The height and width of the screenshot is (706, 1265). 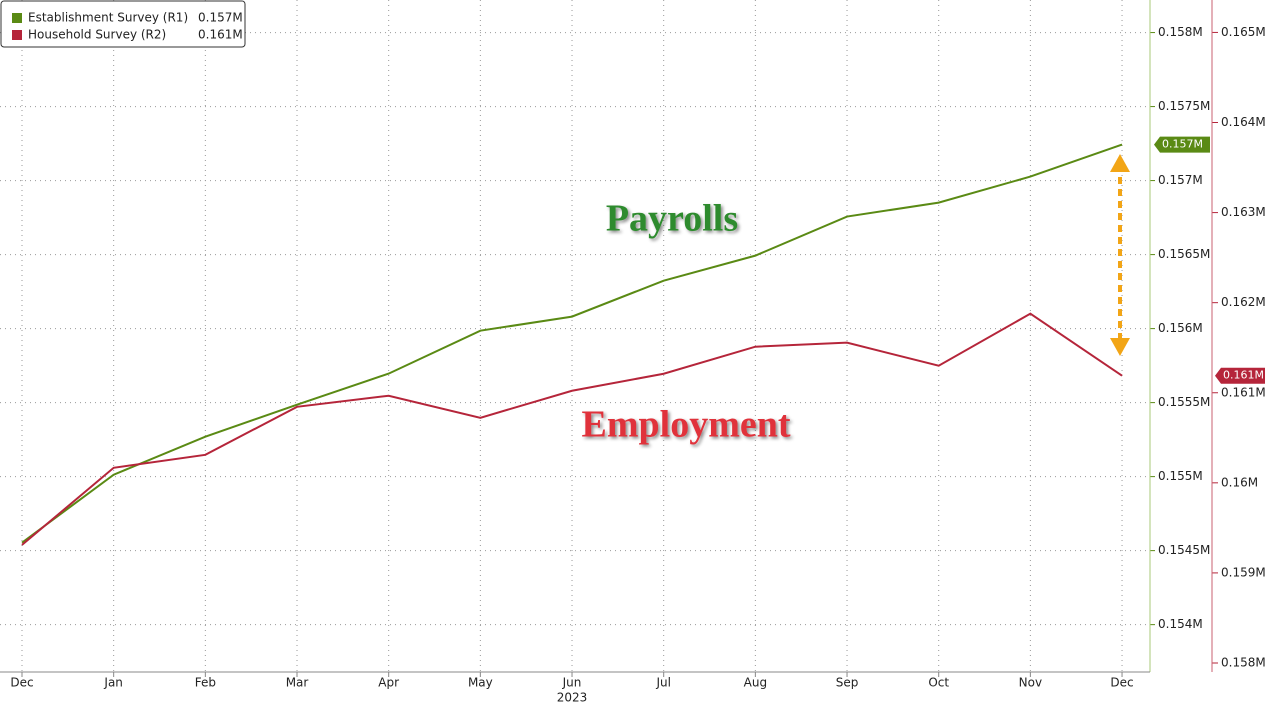 I want to click on x-tick-label: May, so click(x=480, y=683).